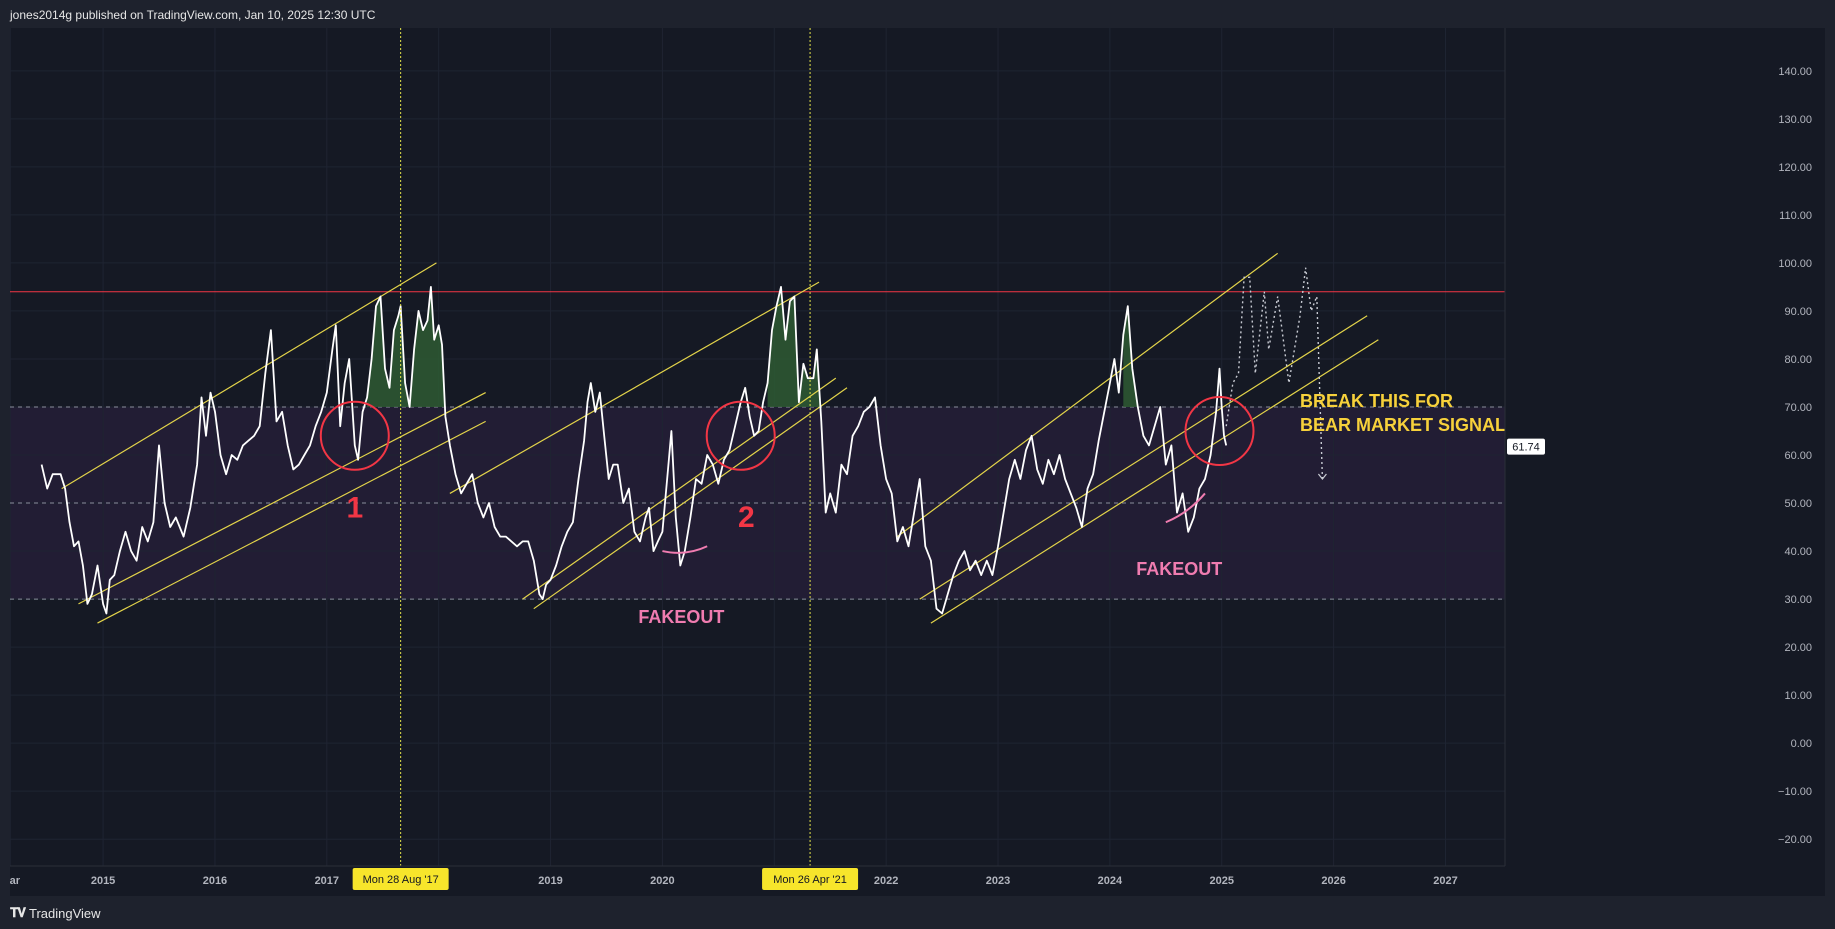  What do you see at coordinates (1322, 476) in the screenshot?
I see `projection-arrow-icon` at bounding box center [1322, 476].